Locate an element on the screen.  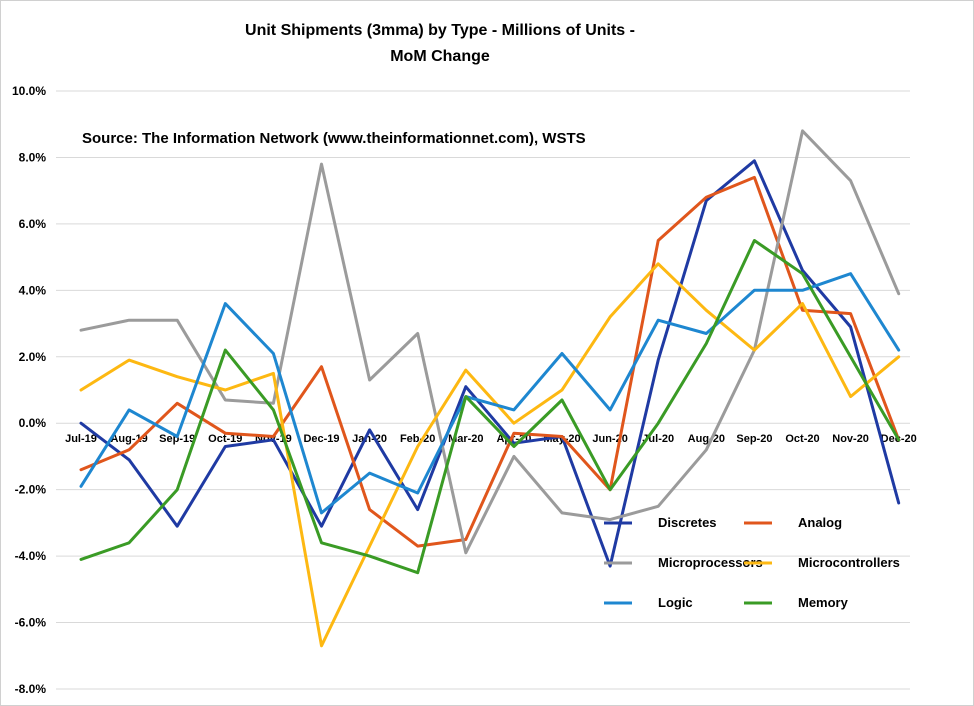
legend-label: Discretes is located at coordinates (687, 522).